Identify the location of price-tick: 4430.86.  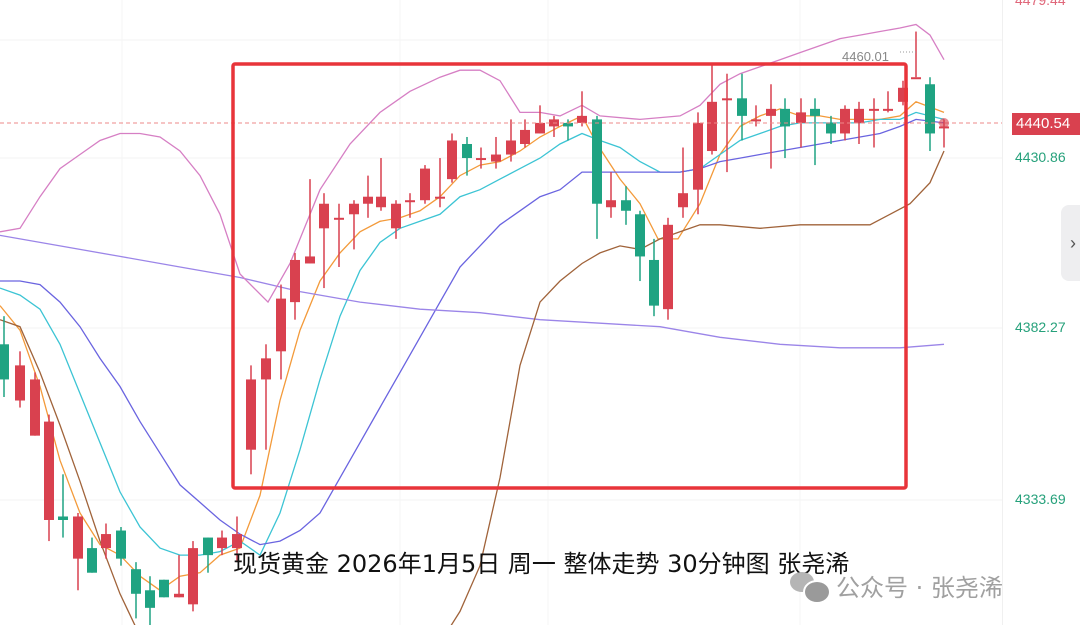
(1040, 157).